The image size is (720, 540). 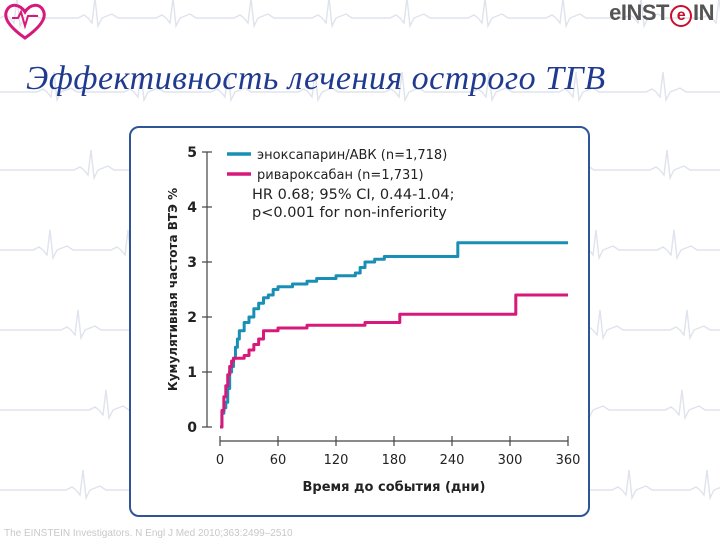 What do you see at coordinates (704, 12) in the screenshot?
I see `brand-suffix: IN` at bounding box center [704, 12].